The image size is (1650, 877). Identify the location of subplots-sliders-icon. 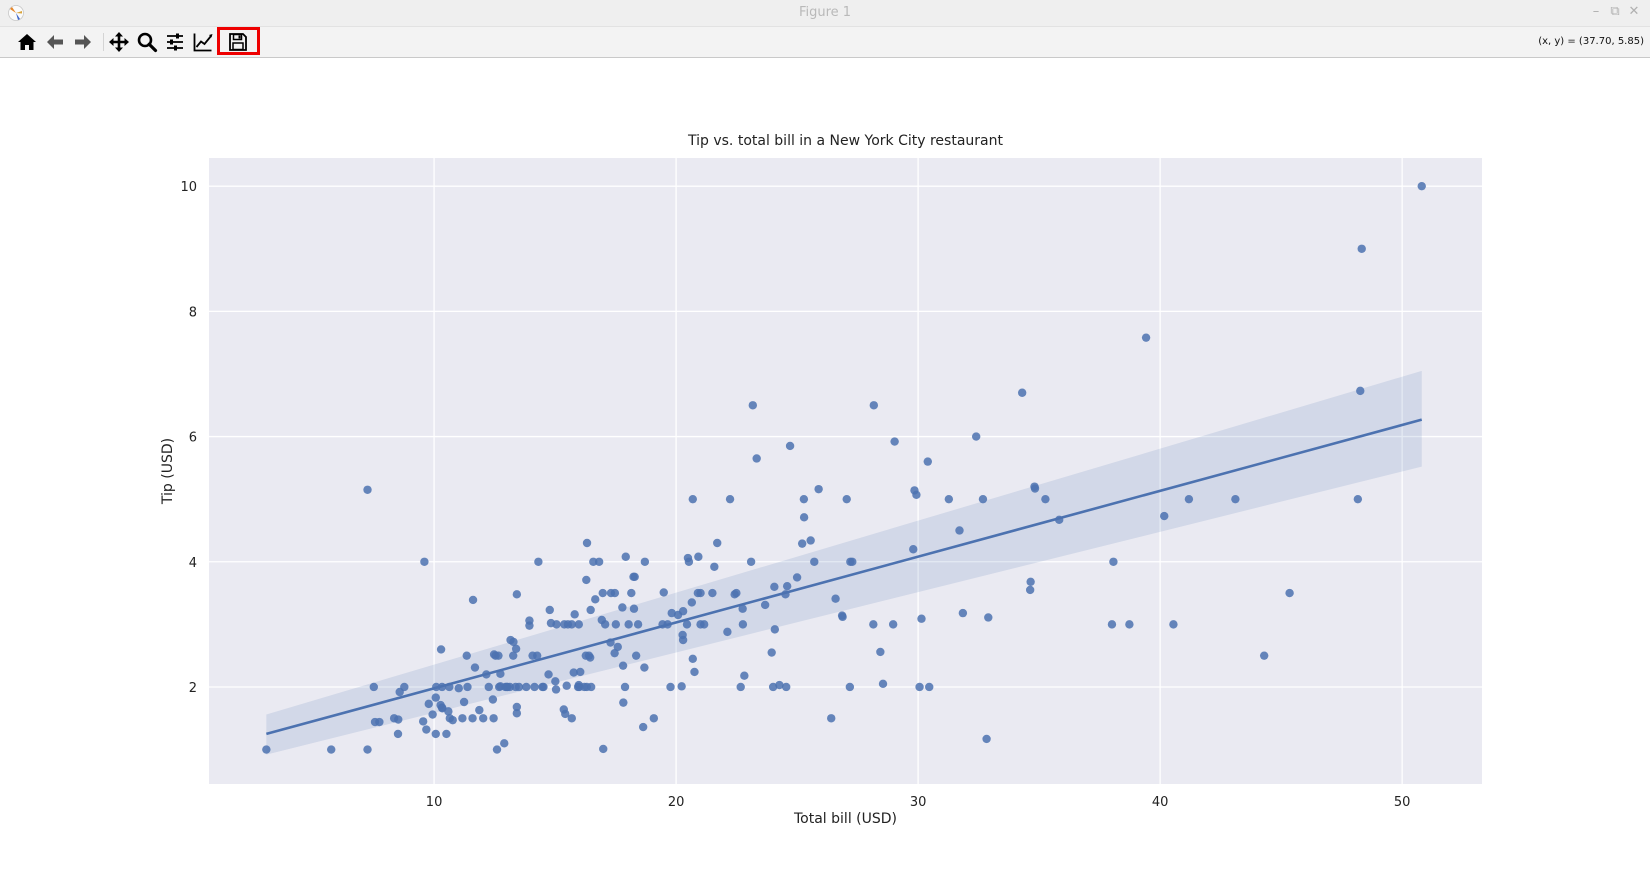
(175, 42).